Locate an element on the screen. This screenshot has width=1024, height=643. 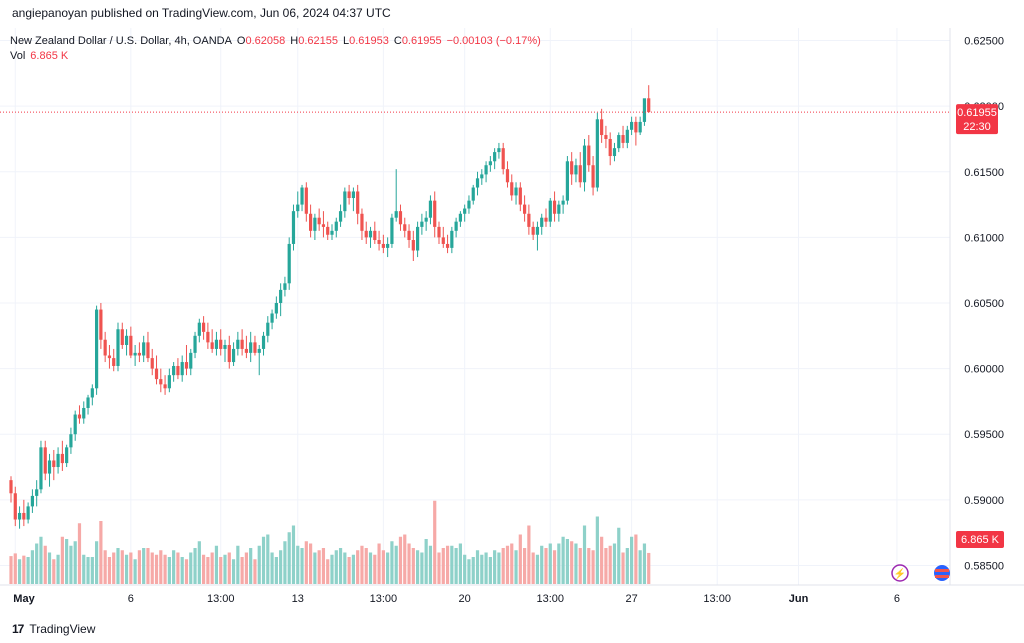
flag-icon is located at coordinates (942, 573).